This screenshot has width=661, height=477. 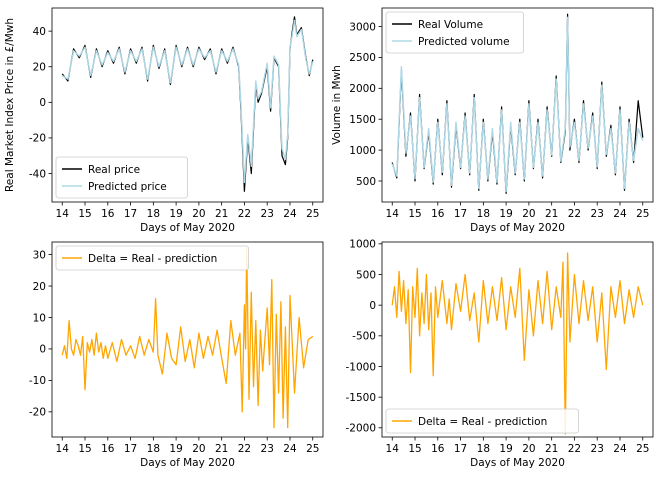 What do you see at coordinates (153, 449) in the screenshot?
I see `price-delta-x-tick-label: 18` at bounding box center [153, 449].